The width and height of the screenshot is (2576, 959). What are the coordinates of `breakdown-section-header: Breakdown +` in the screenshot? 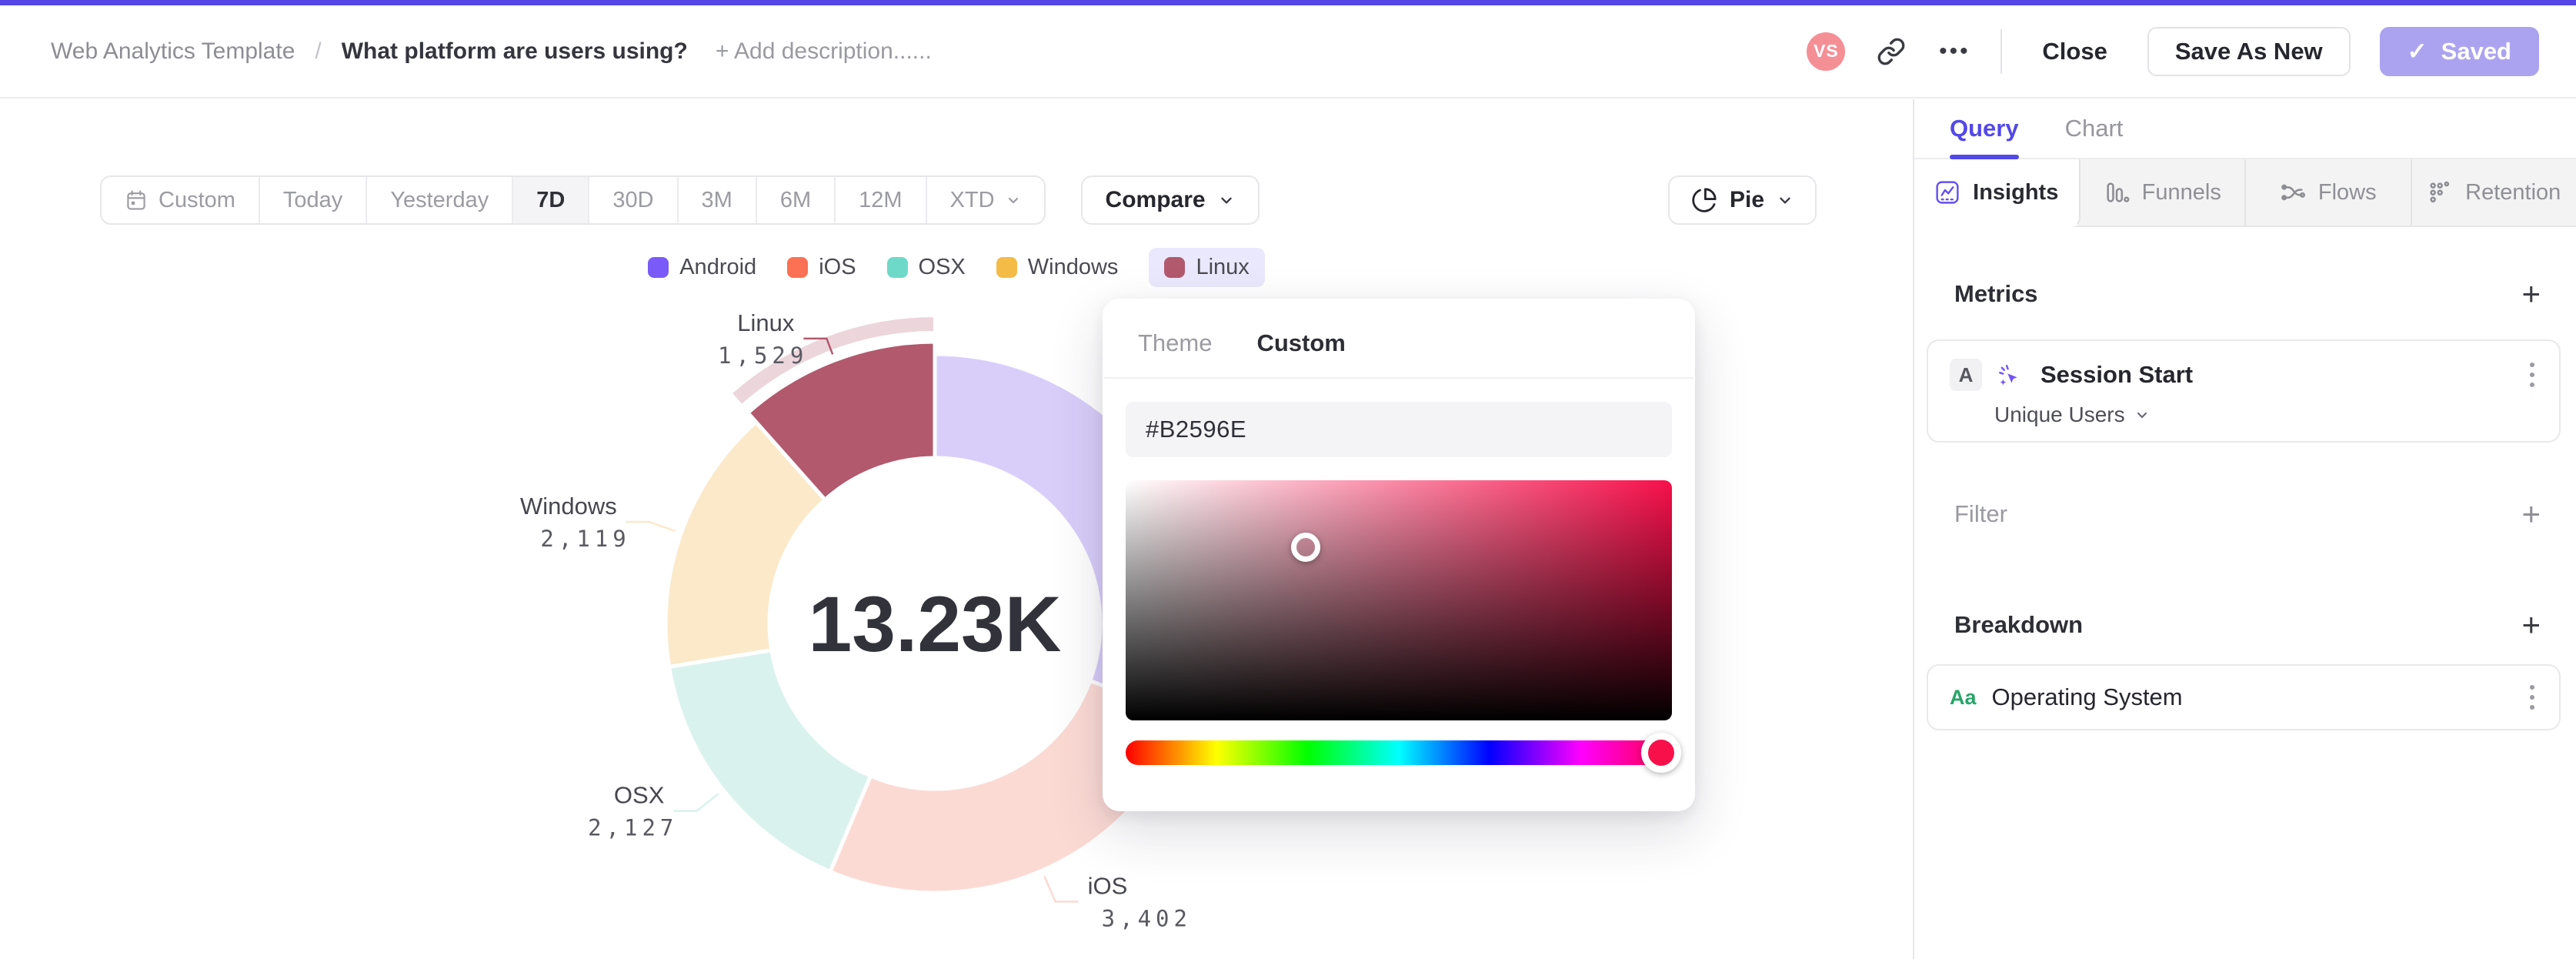 It's located at (2245, 625).